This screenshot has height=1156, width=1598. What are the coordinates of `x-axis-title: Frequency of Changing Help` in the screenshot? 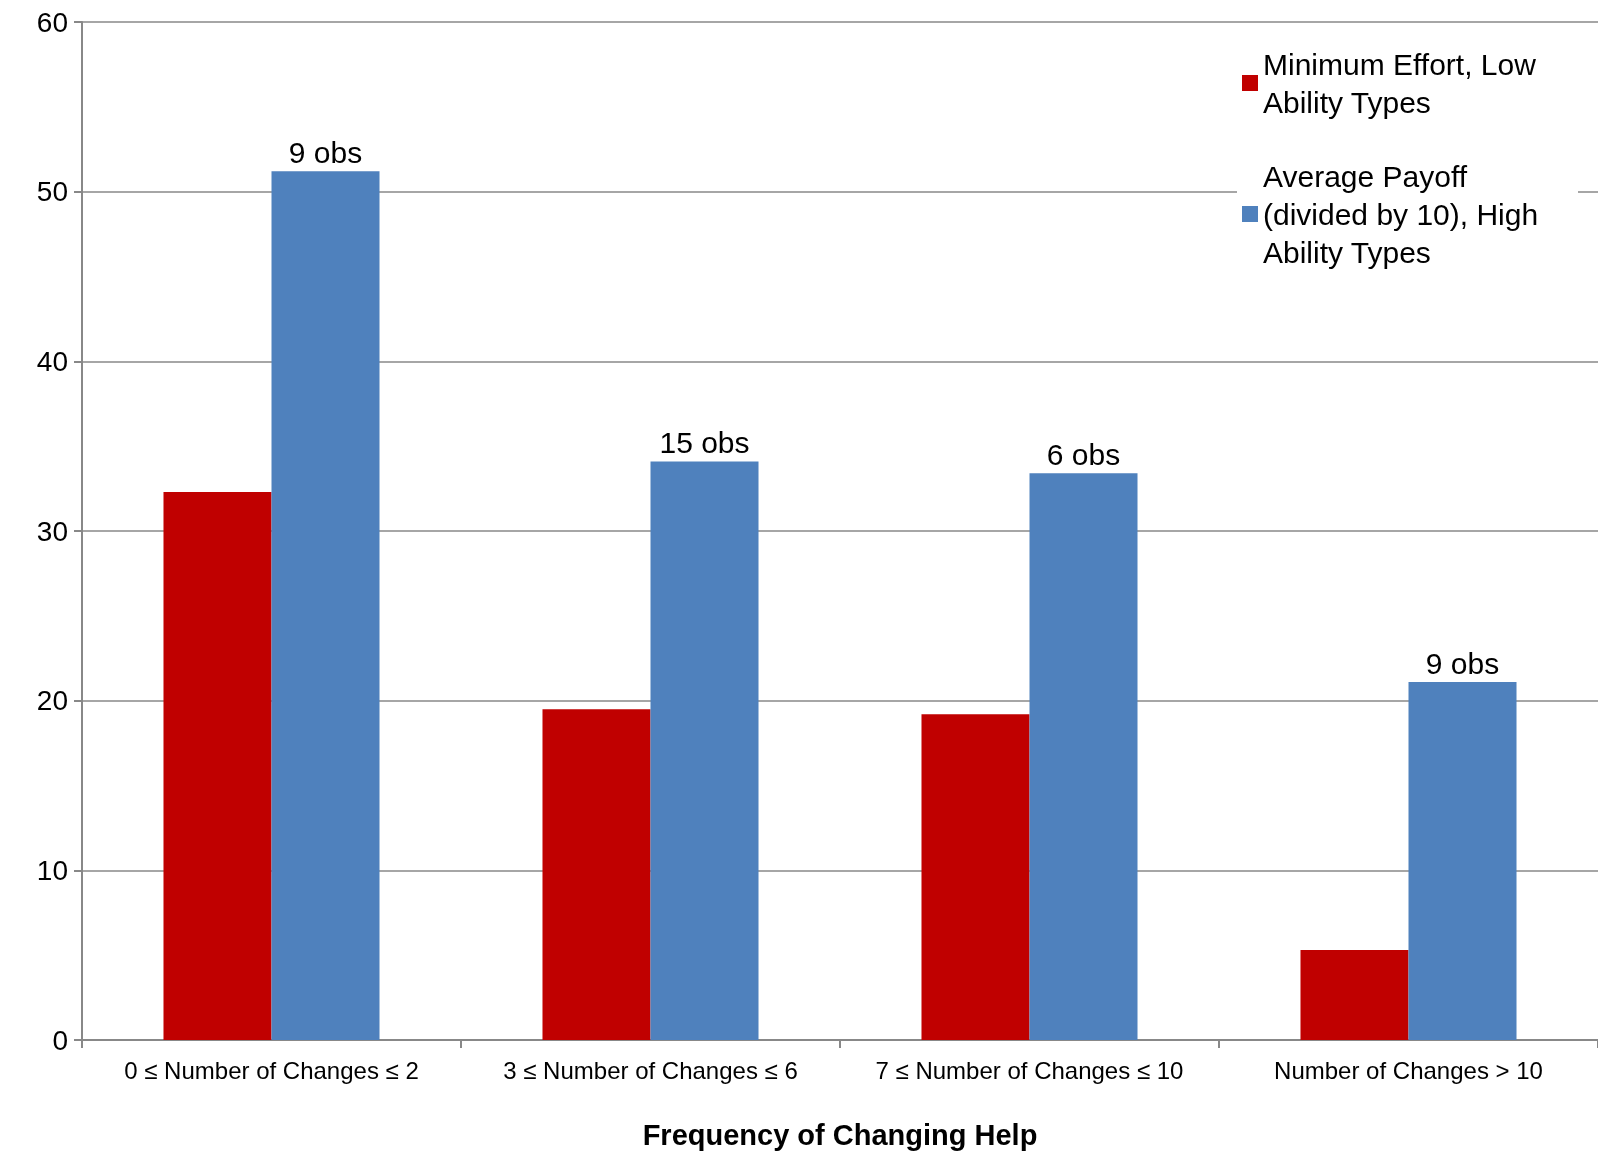 It's located at (840, 1134).